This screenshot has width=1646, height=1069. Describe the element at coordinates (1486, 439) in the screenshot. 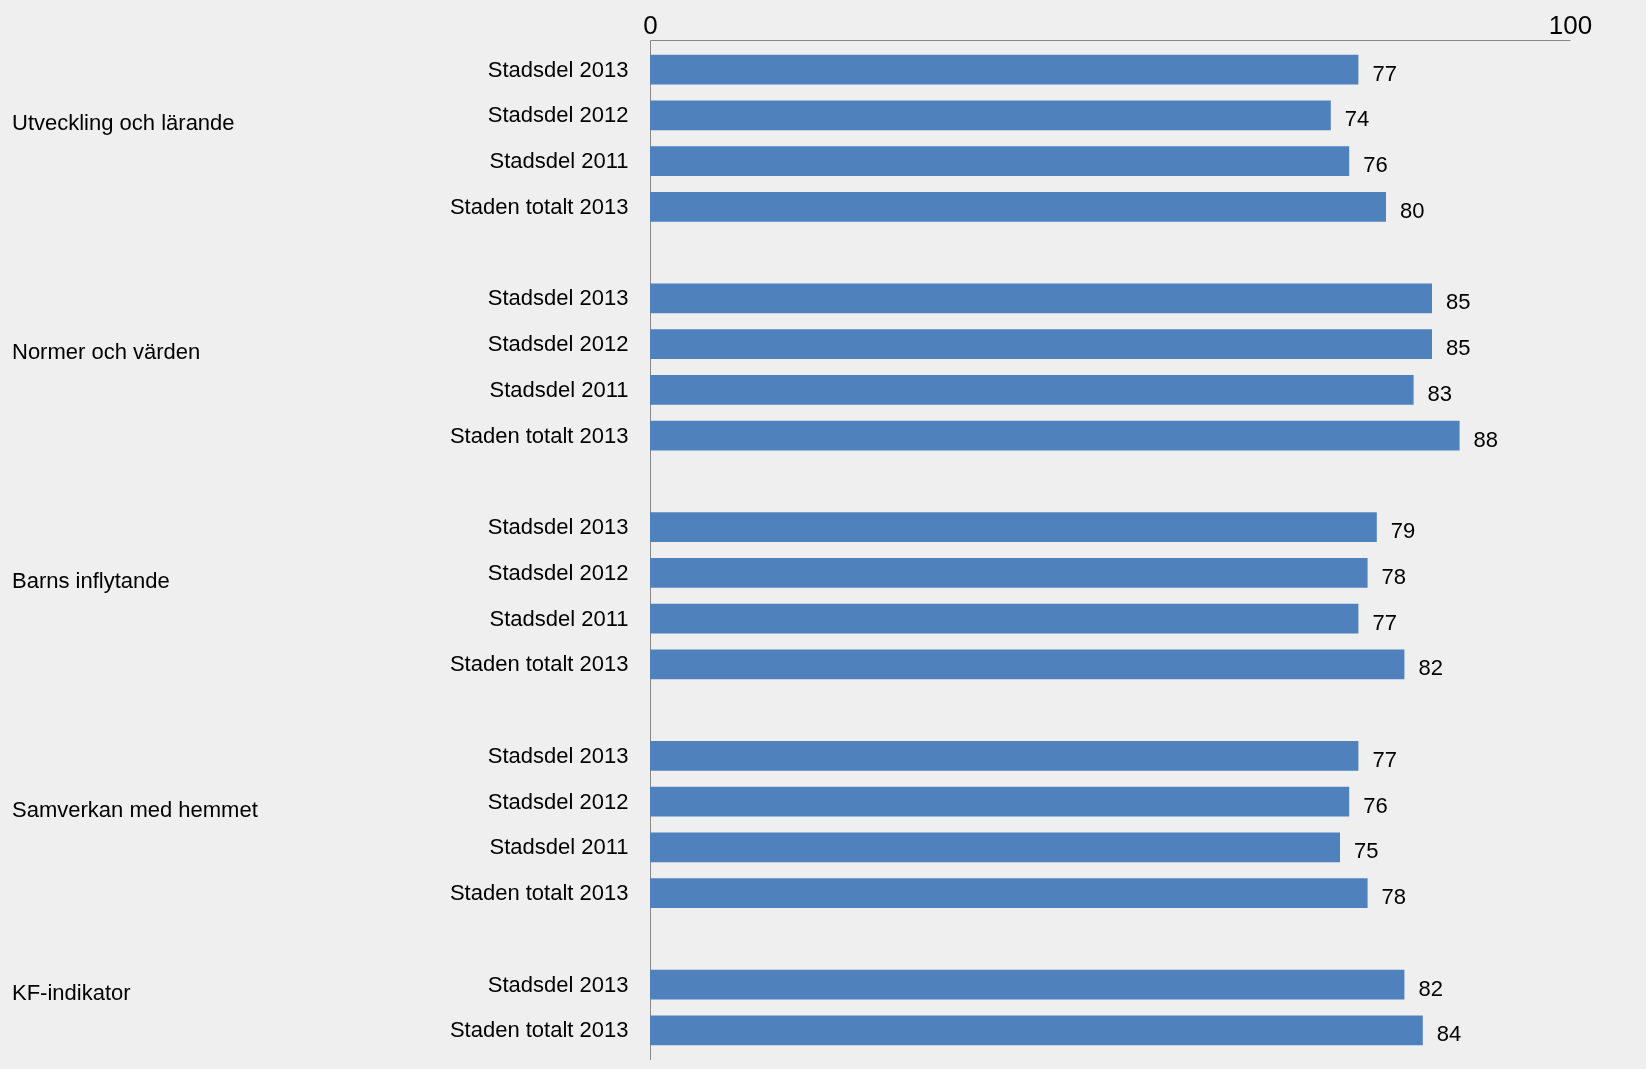

I see `data-label: 88` at that location.